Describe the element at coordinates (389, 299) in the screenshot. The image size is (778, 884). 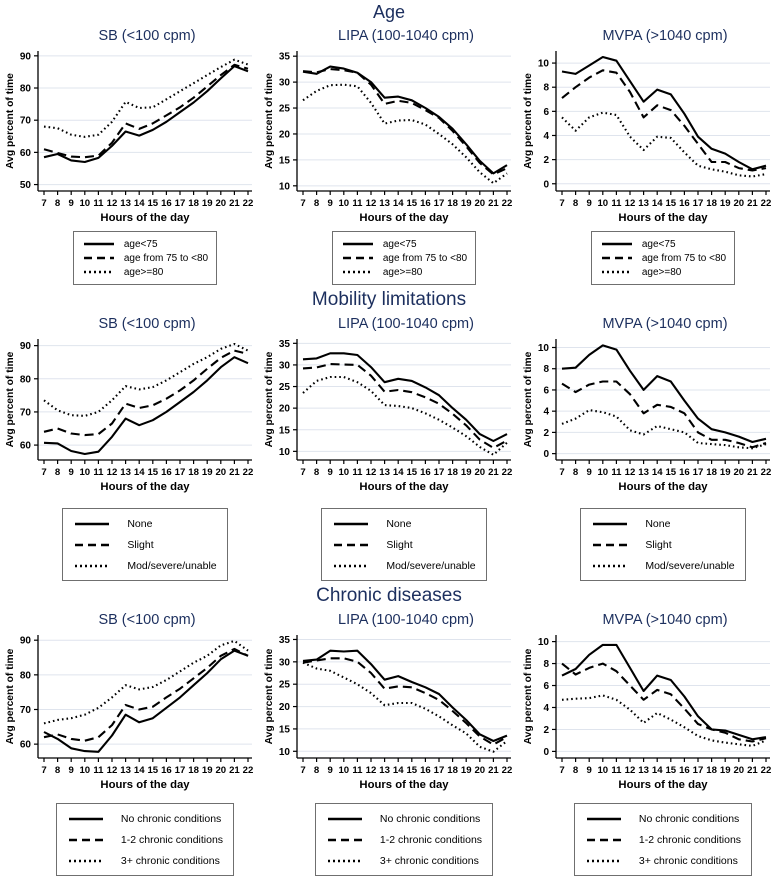
I see `section-title-mobility: Mobility limitations` at that location.